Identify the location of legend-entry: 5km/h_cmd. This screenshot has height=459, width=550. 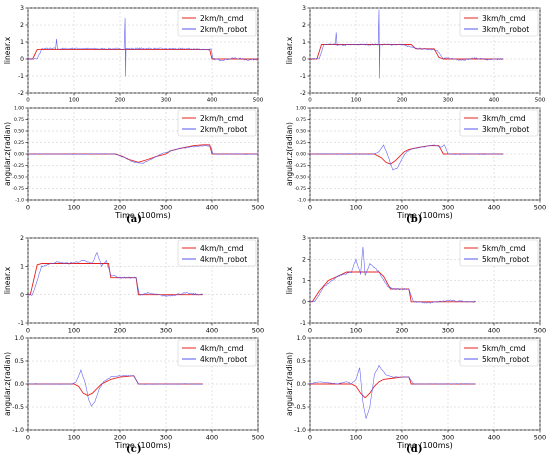
(504, 248).